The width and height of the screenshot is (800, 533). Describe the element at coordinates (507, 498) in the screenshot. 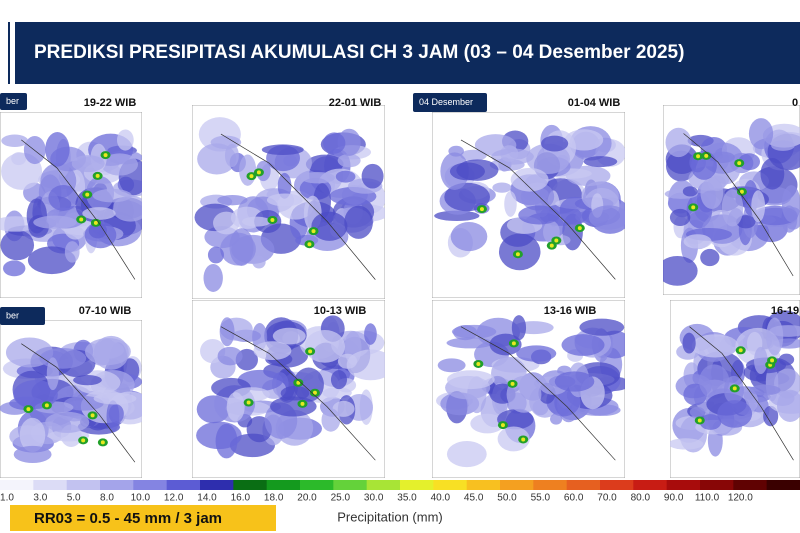

I see `colorbar-label: 50.0` at that location.